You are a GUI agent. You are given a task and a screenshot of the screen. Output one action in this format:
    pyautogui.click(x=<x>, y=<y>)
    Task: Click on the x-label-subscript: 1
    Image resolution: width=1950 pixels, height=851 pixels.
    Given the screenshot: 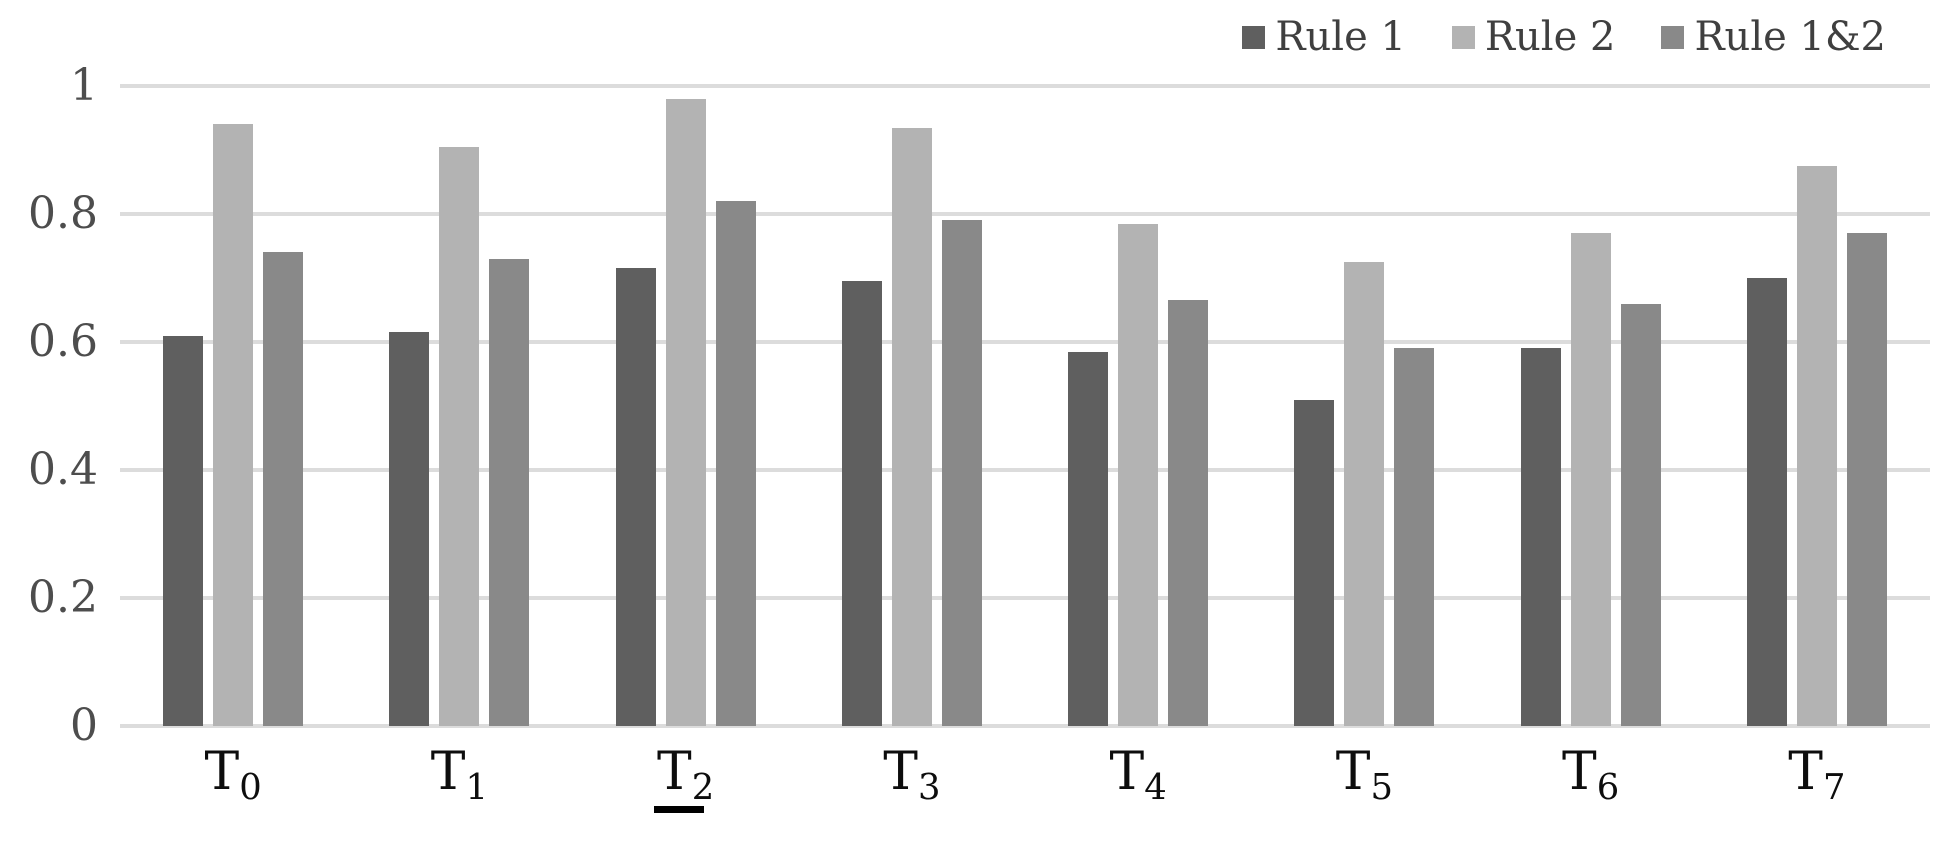 What is the action you would take?
    pyautogui.click(x=476, y=787)
    